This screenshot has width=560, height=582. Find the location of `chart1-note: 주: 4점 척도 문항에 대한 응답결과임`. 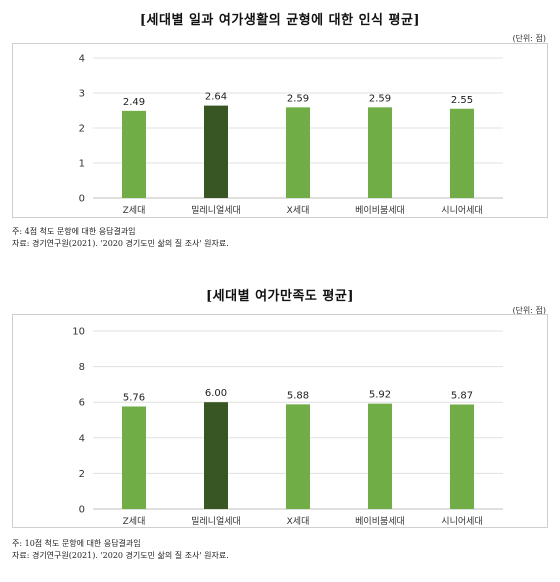

chart1-note: 주: 4점 척도 문항에 대한 응답결과임 is located at coordinates (74, 231).